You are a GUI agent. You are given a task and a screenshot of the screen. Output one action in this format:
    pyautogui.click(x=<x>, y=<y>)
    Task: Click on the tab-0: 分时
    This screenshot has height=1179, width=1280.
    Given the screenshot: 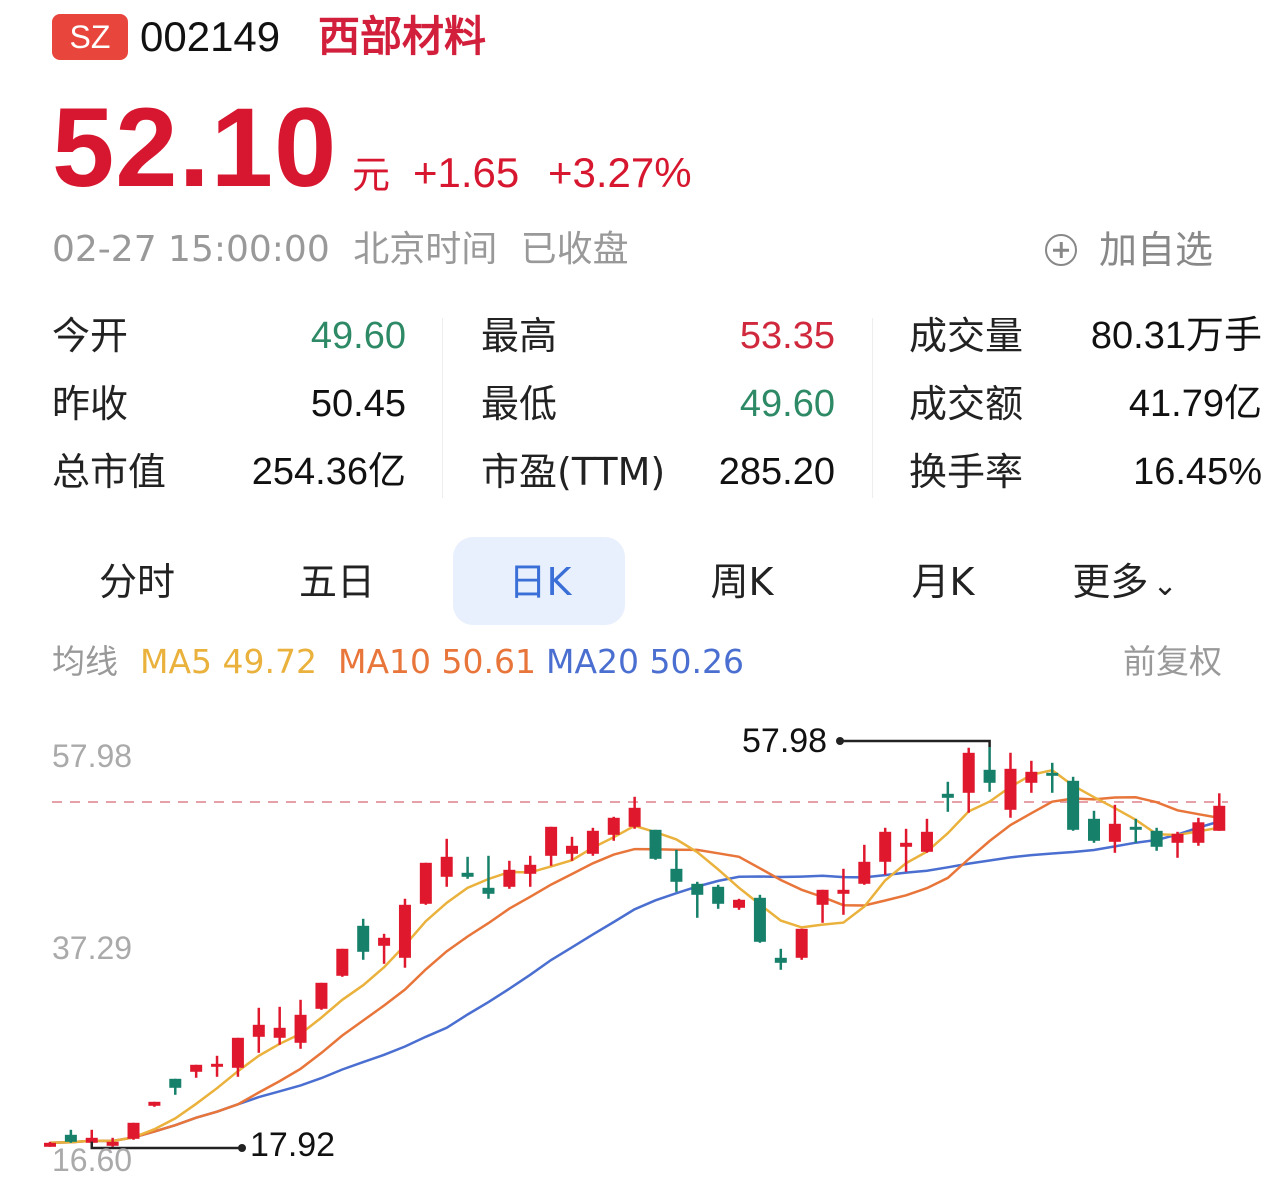 What is the action you would take?
    pyautogui.click(x=137, y=582)
    